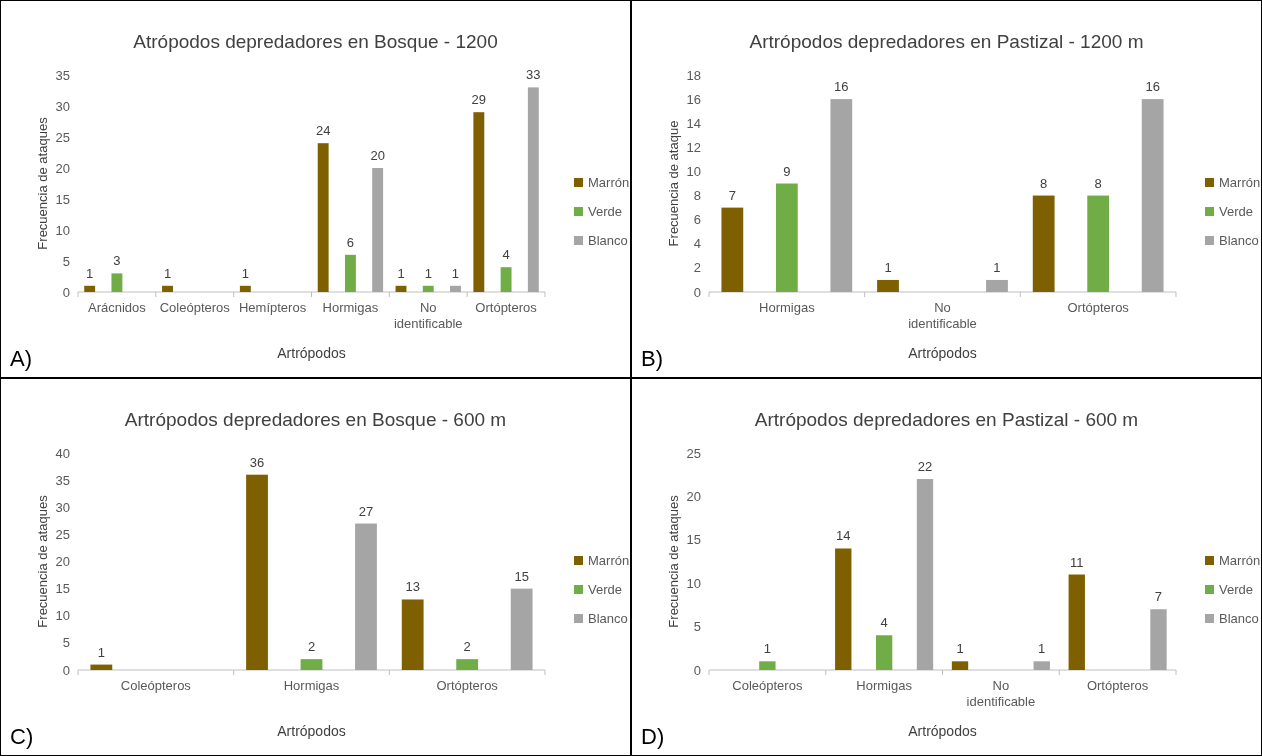 The image size is (1262, 756). What do you see at coordinates (653, 736) in the screenshot?
I see `text: D)` at bounding box center [653, 736].